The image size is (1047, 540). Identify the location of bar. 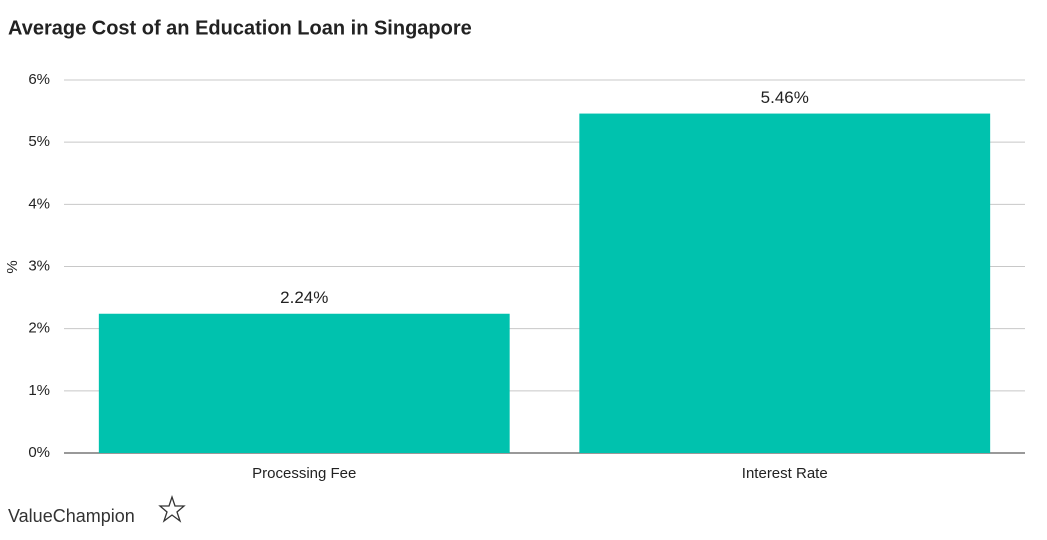
(304, 383).